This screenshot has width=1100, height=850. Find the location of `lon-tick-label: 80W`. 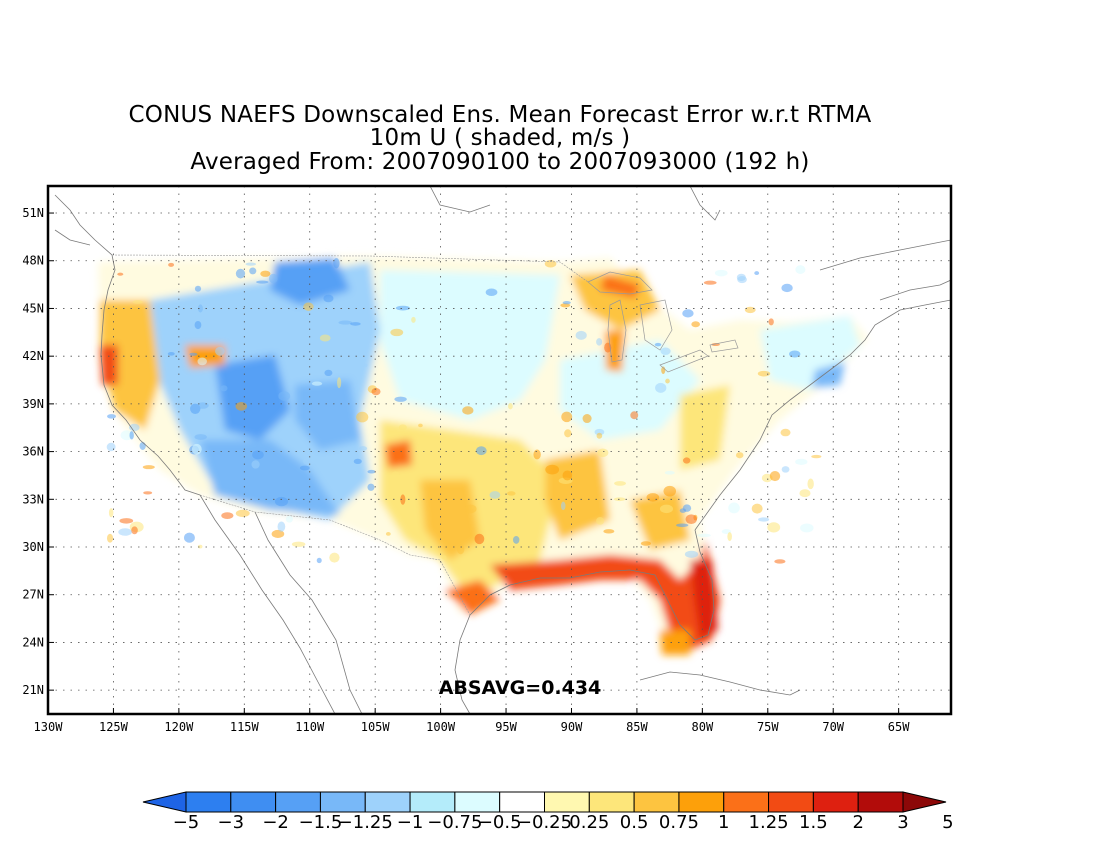

lon-tick-label: 80W is located at coordinates (703, 727).